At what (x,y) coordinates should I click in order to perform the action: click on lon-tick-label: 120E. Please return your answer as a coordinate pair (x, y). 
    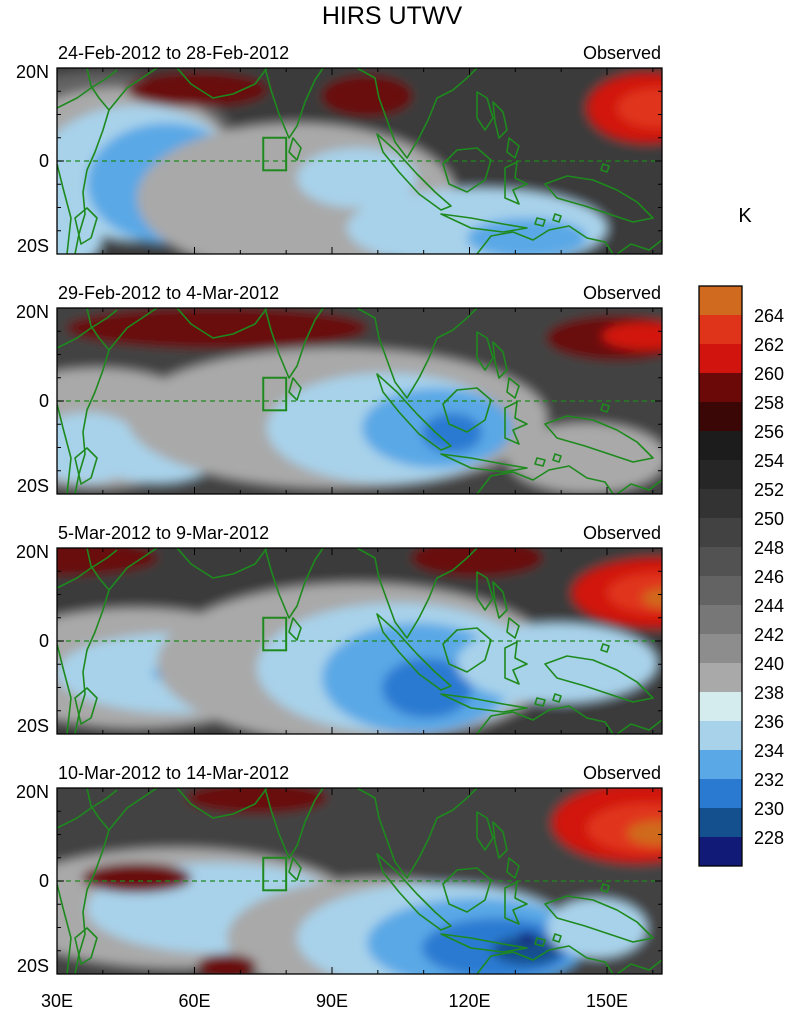
    Looking at the image, I should click on (469, 1001).